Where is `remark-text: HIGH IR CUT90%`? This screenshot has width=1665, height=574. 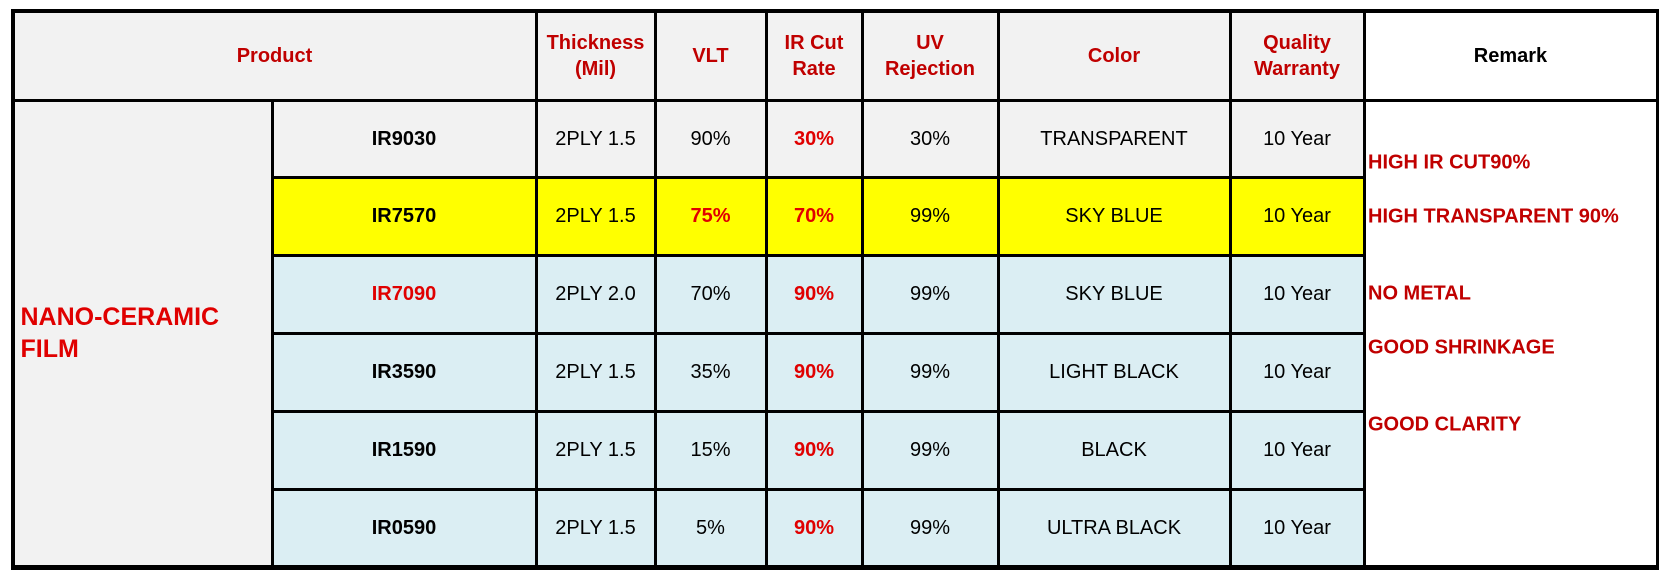
remark-text: HIGH IR CUT90% is located at coordinates (1449, 162).